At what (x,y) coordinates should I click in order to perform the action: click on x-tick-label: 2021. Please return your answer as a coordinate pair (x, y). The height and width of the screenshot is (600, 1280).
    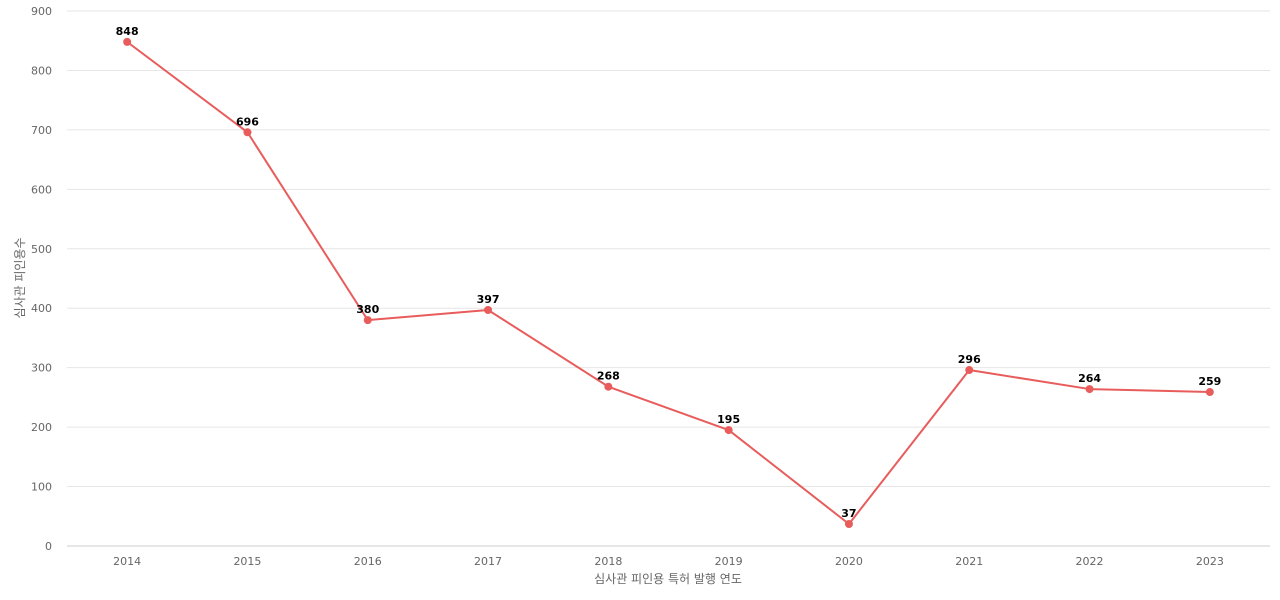
    Looking at the image, I should click on (969, 561).